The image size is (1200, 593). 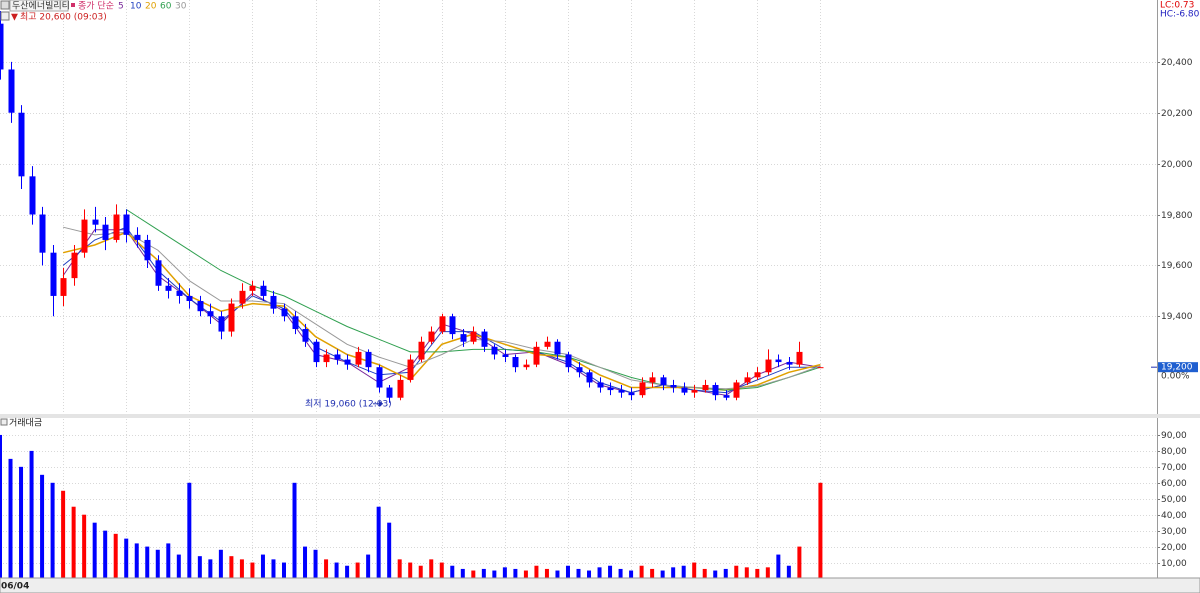 I want to click on legend-entry: 30, so click(x=181, y=7).